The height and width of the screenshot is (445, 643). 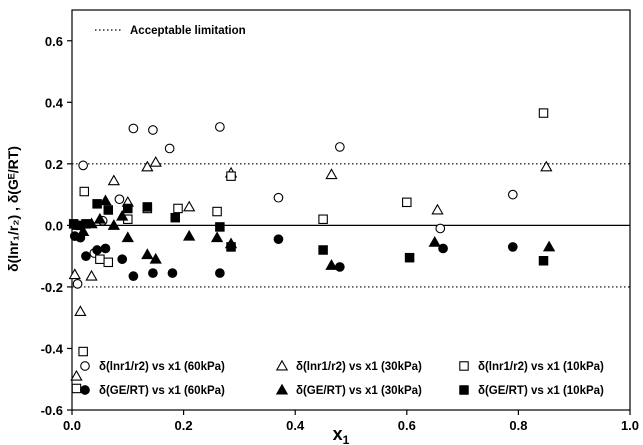 I want to click on acceptable-limitation-label: Acceptable limitation, so click(x=188, y=31).